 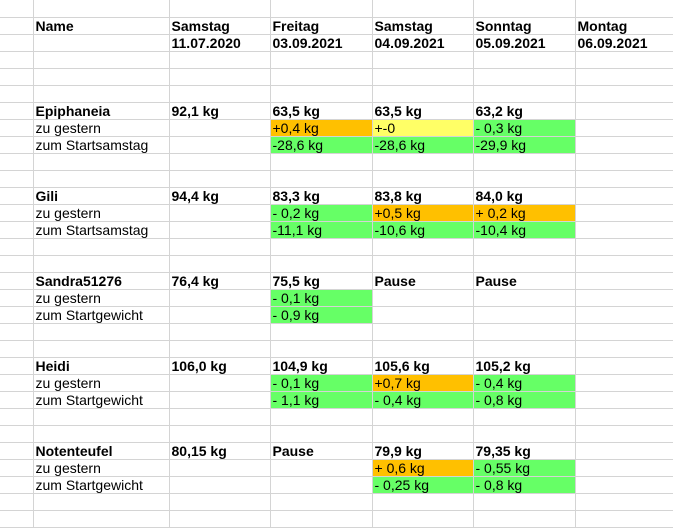 I want to click on cell-r2-c3: 03.09.2021, so click(x=320, y=43).